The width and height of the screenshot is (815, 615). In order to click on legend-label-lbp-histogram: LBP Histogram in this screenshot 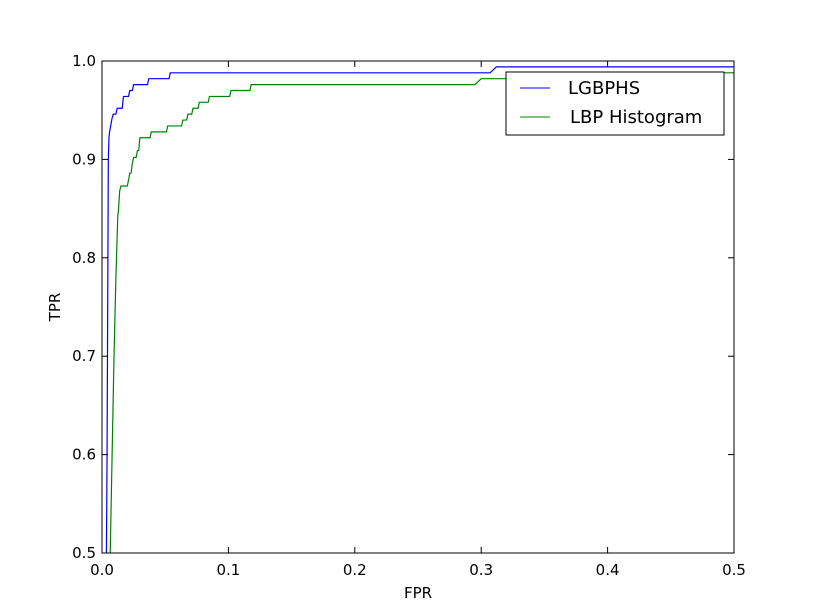, I will do `click(636, 117)`.